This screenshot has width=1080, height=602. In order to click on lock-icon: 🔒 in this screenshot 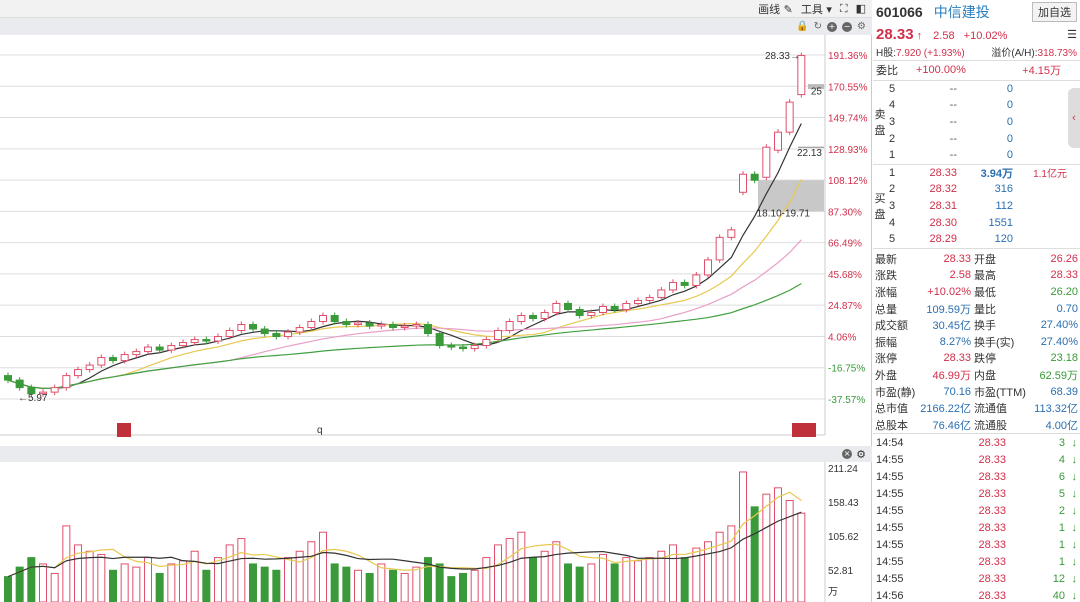, I will do `click(802, 26)`.